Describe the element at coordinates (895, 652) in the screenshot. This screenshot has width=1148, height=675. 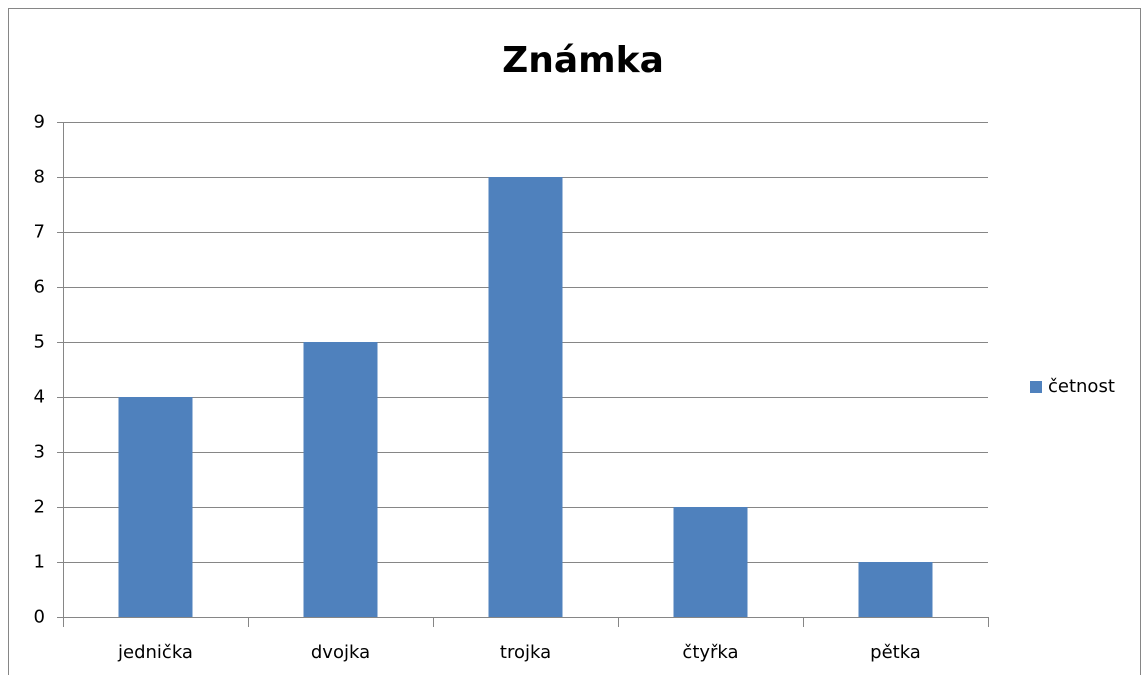
I see `x-tick-label: pětka` at that location.